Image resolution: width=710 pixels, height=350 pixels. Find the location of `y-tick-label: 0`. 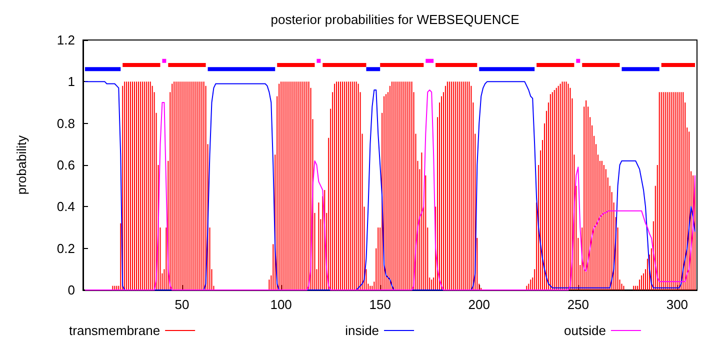

y-tick-label: 0 is located at coordinates (71, 290).